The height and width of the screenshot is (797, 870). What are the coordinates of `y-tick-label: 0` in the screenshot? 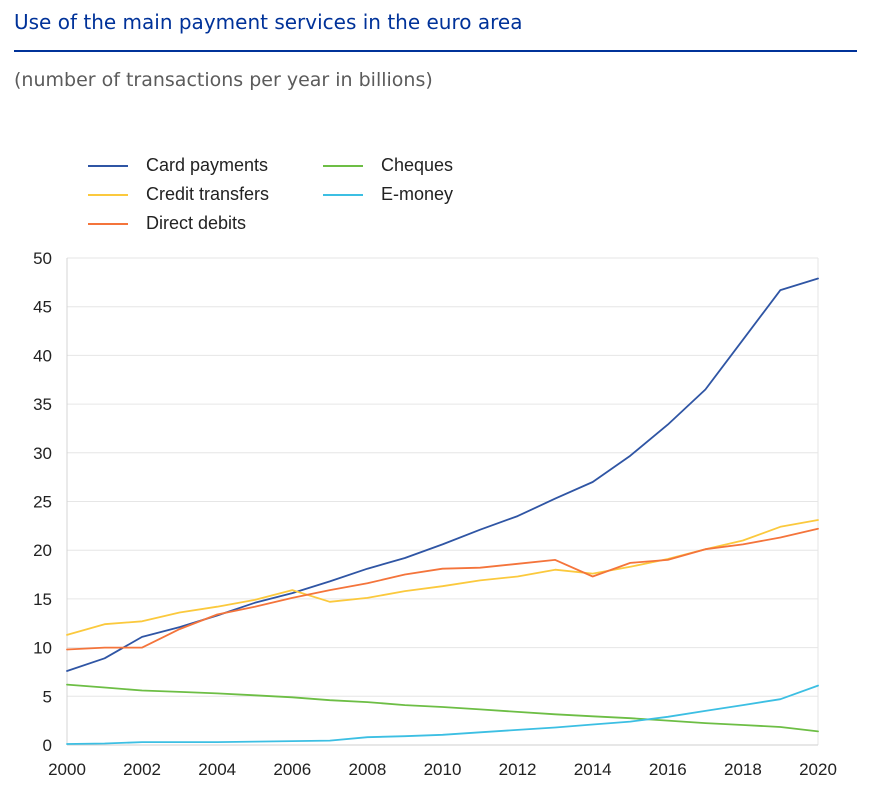 It's located at (47, 745).